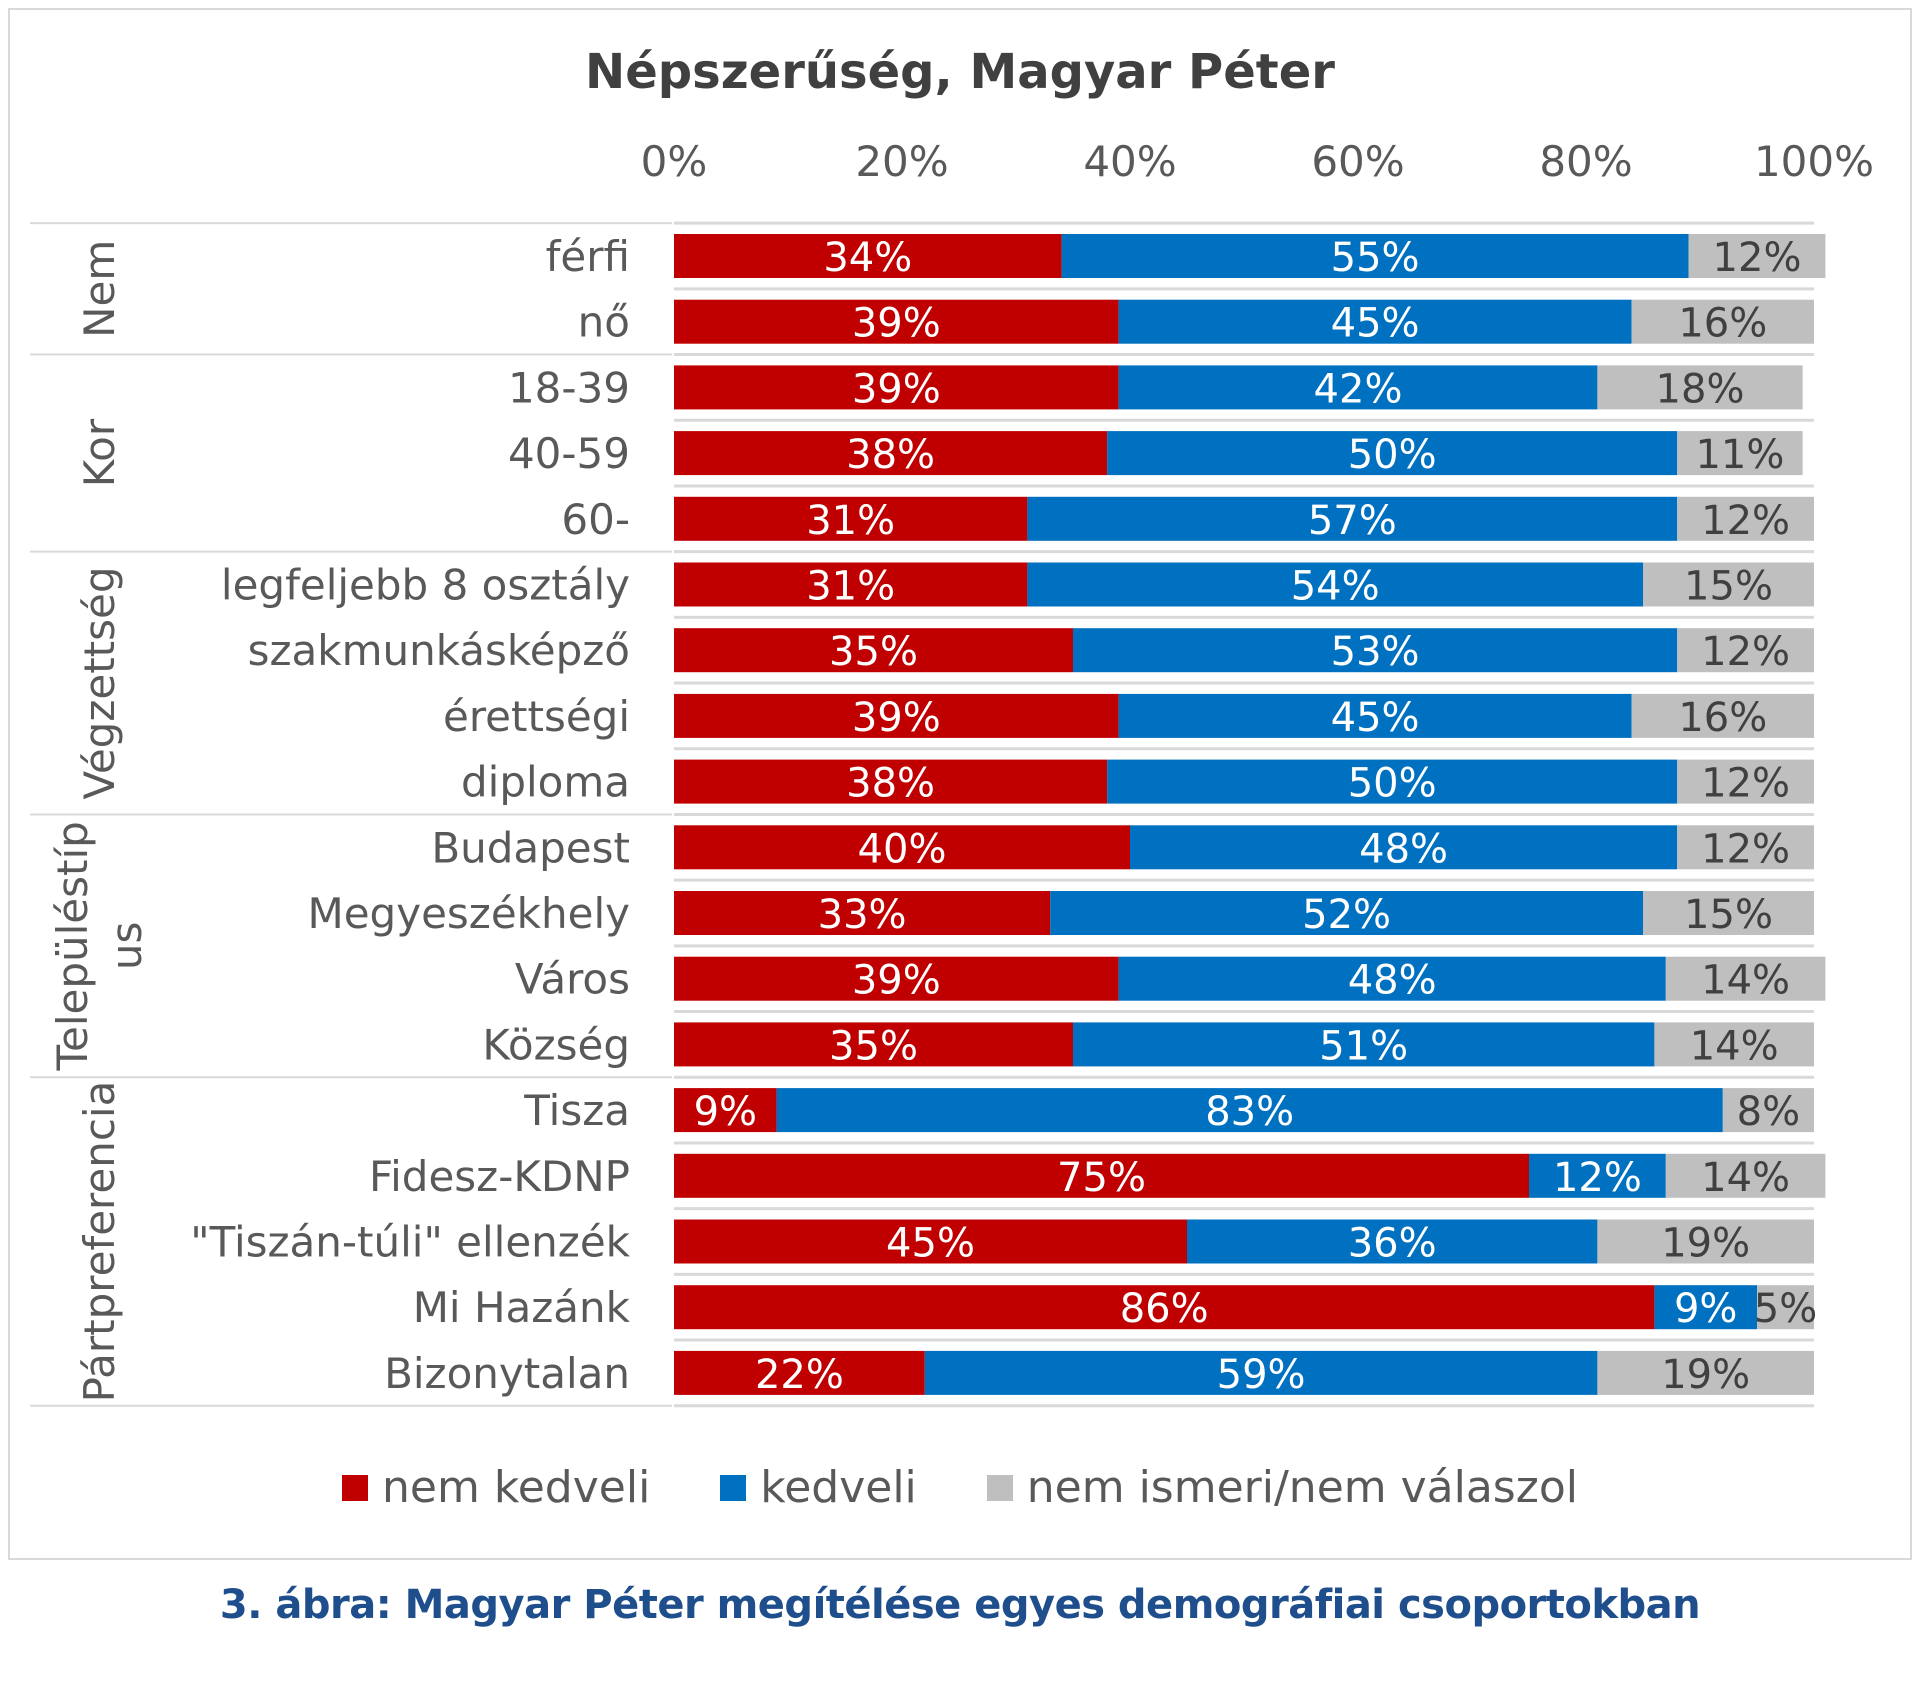 The image size is (1920, 1694). Describe the element at coordinates (576, 1110) in the screenshot. I see `category-label: Tisza` at that location.